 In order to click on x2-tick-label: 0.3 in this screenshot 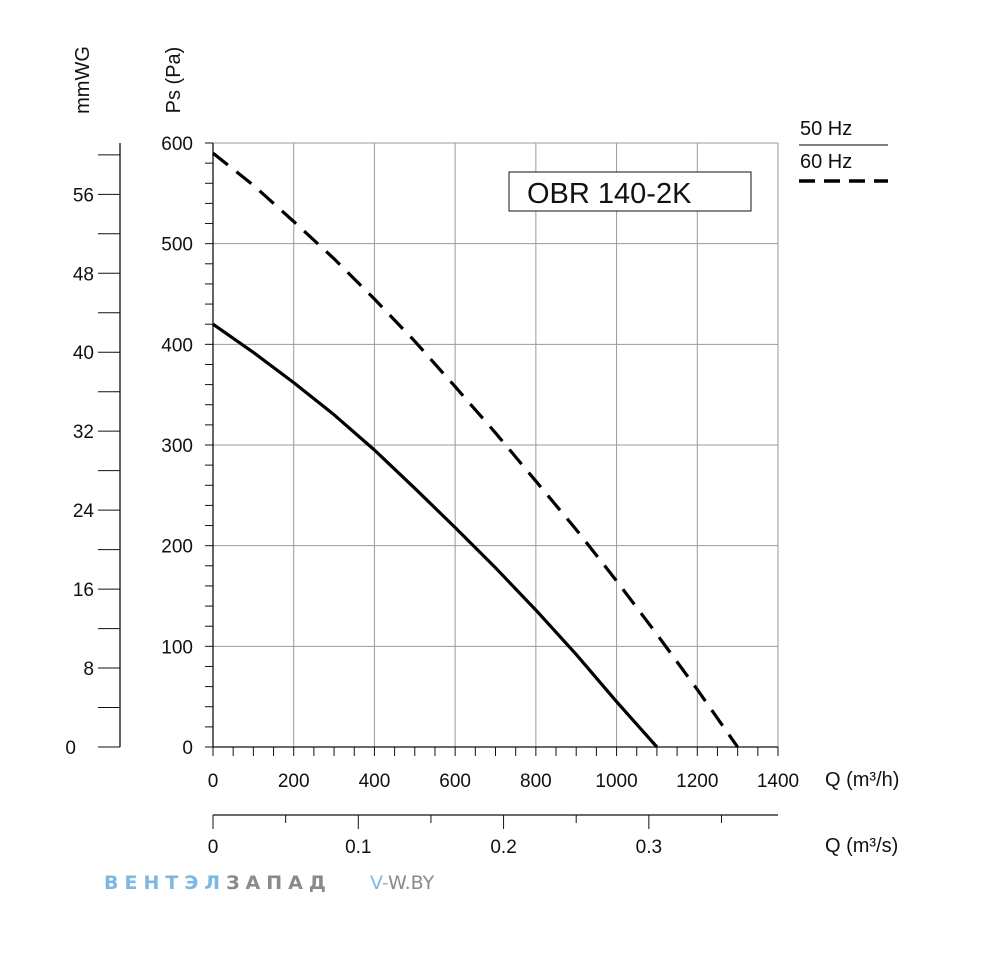, I will do `click(649, 847)`.